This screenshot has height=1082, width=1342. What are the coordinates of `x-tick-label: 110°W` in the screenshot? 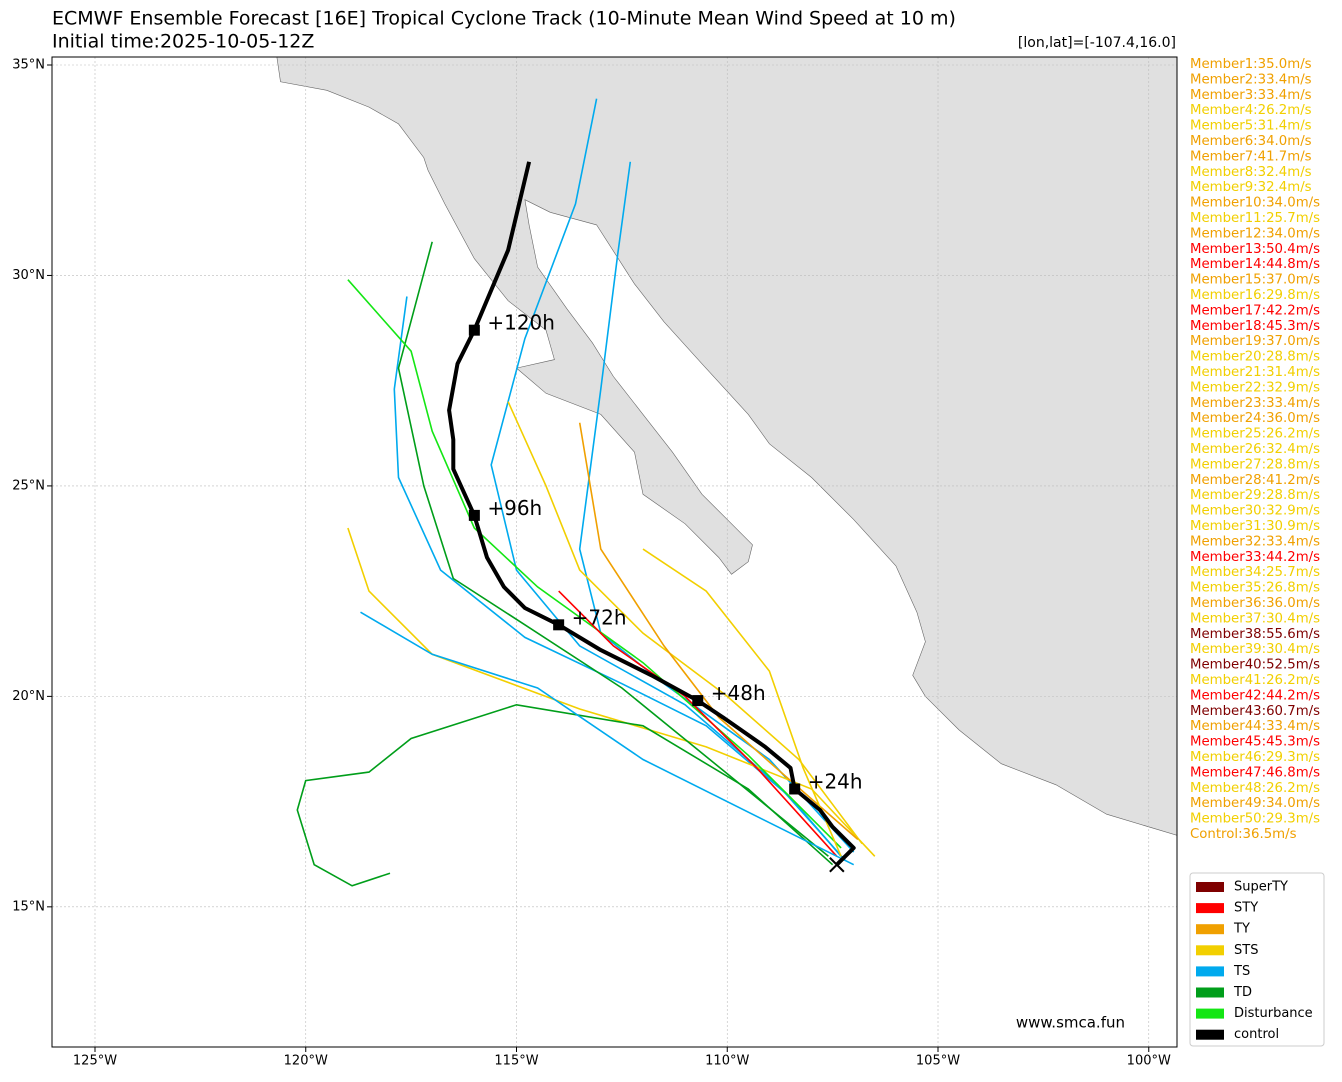 It's located at (727, 1061).